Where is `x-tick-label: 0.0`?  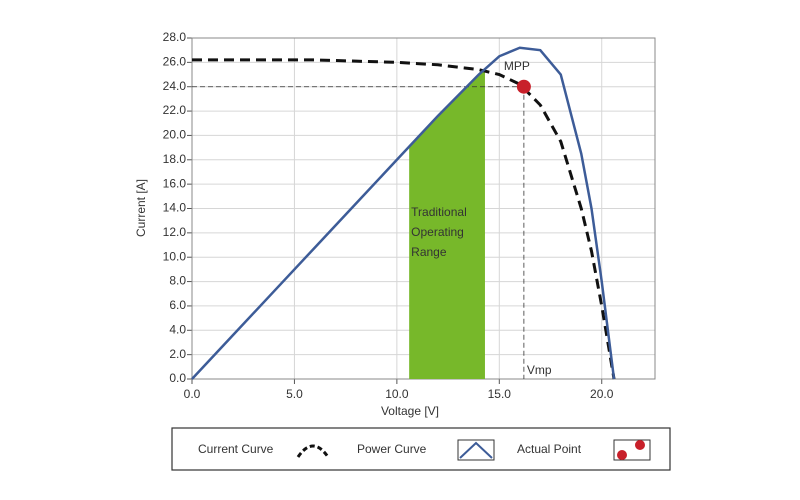 x-tick-label: 0.0 is located at coordinates (192, 394).